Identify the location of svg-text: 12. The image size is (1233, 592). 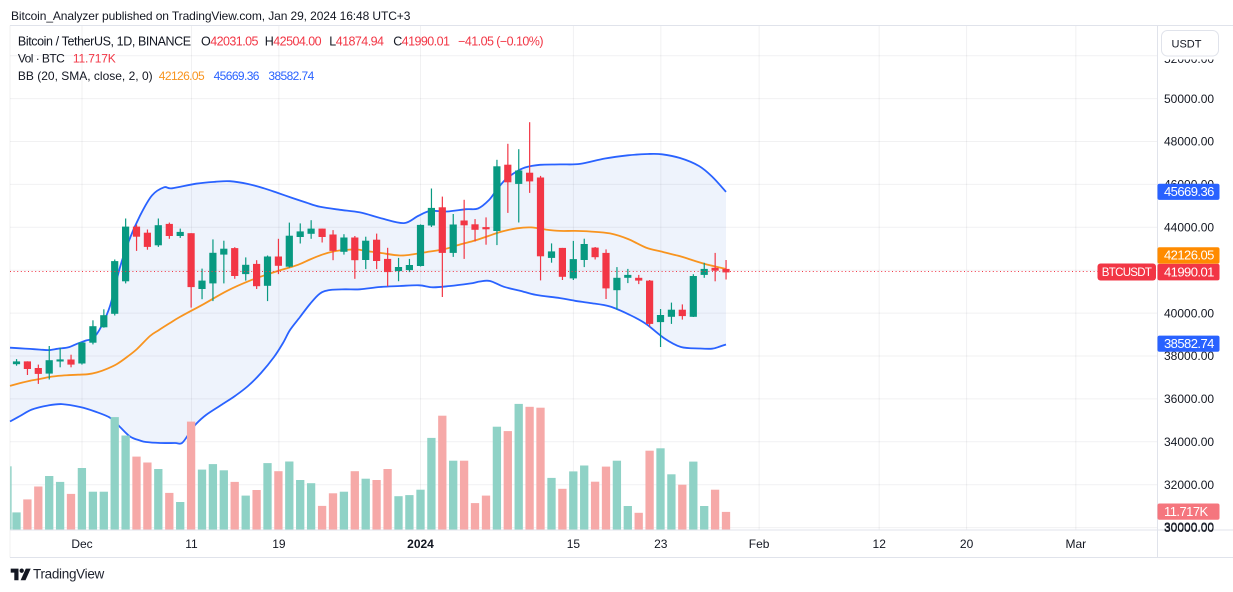
(880, 544).